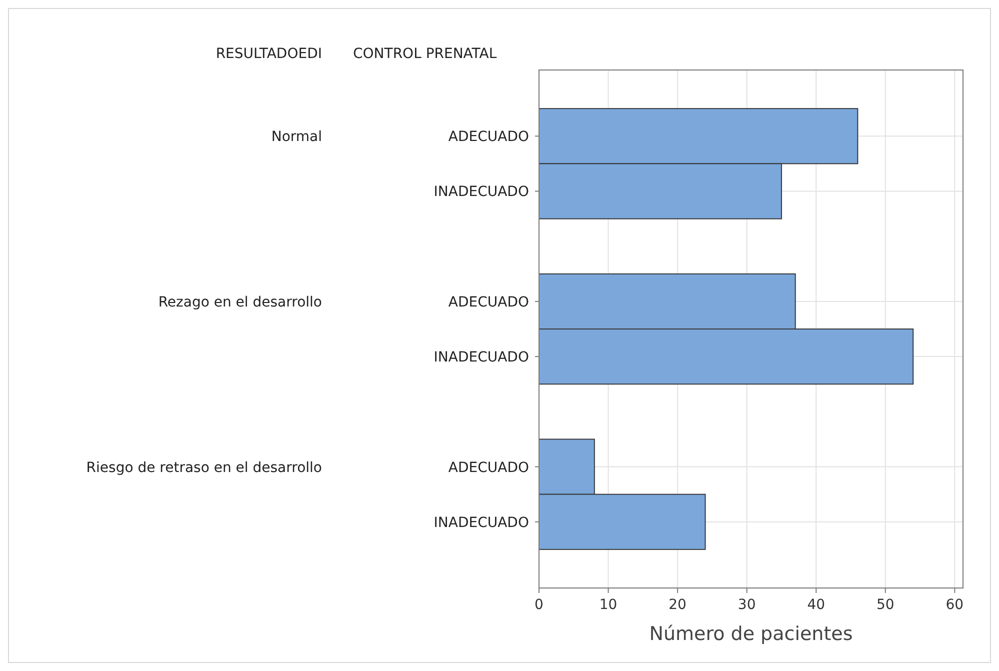  I want to click on x-tick-label: 50, so click(885, 605).